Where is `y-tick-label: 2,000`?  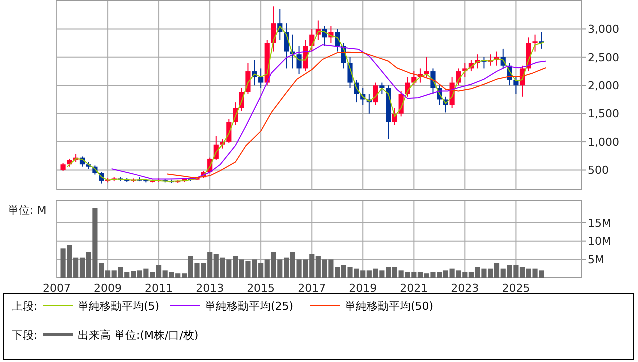
y-tick-label: 2,000 is located at coordinates (604, 85).